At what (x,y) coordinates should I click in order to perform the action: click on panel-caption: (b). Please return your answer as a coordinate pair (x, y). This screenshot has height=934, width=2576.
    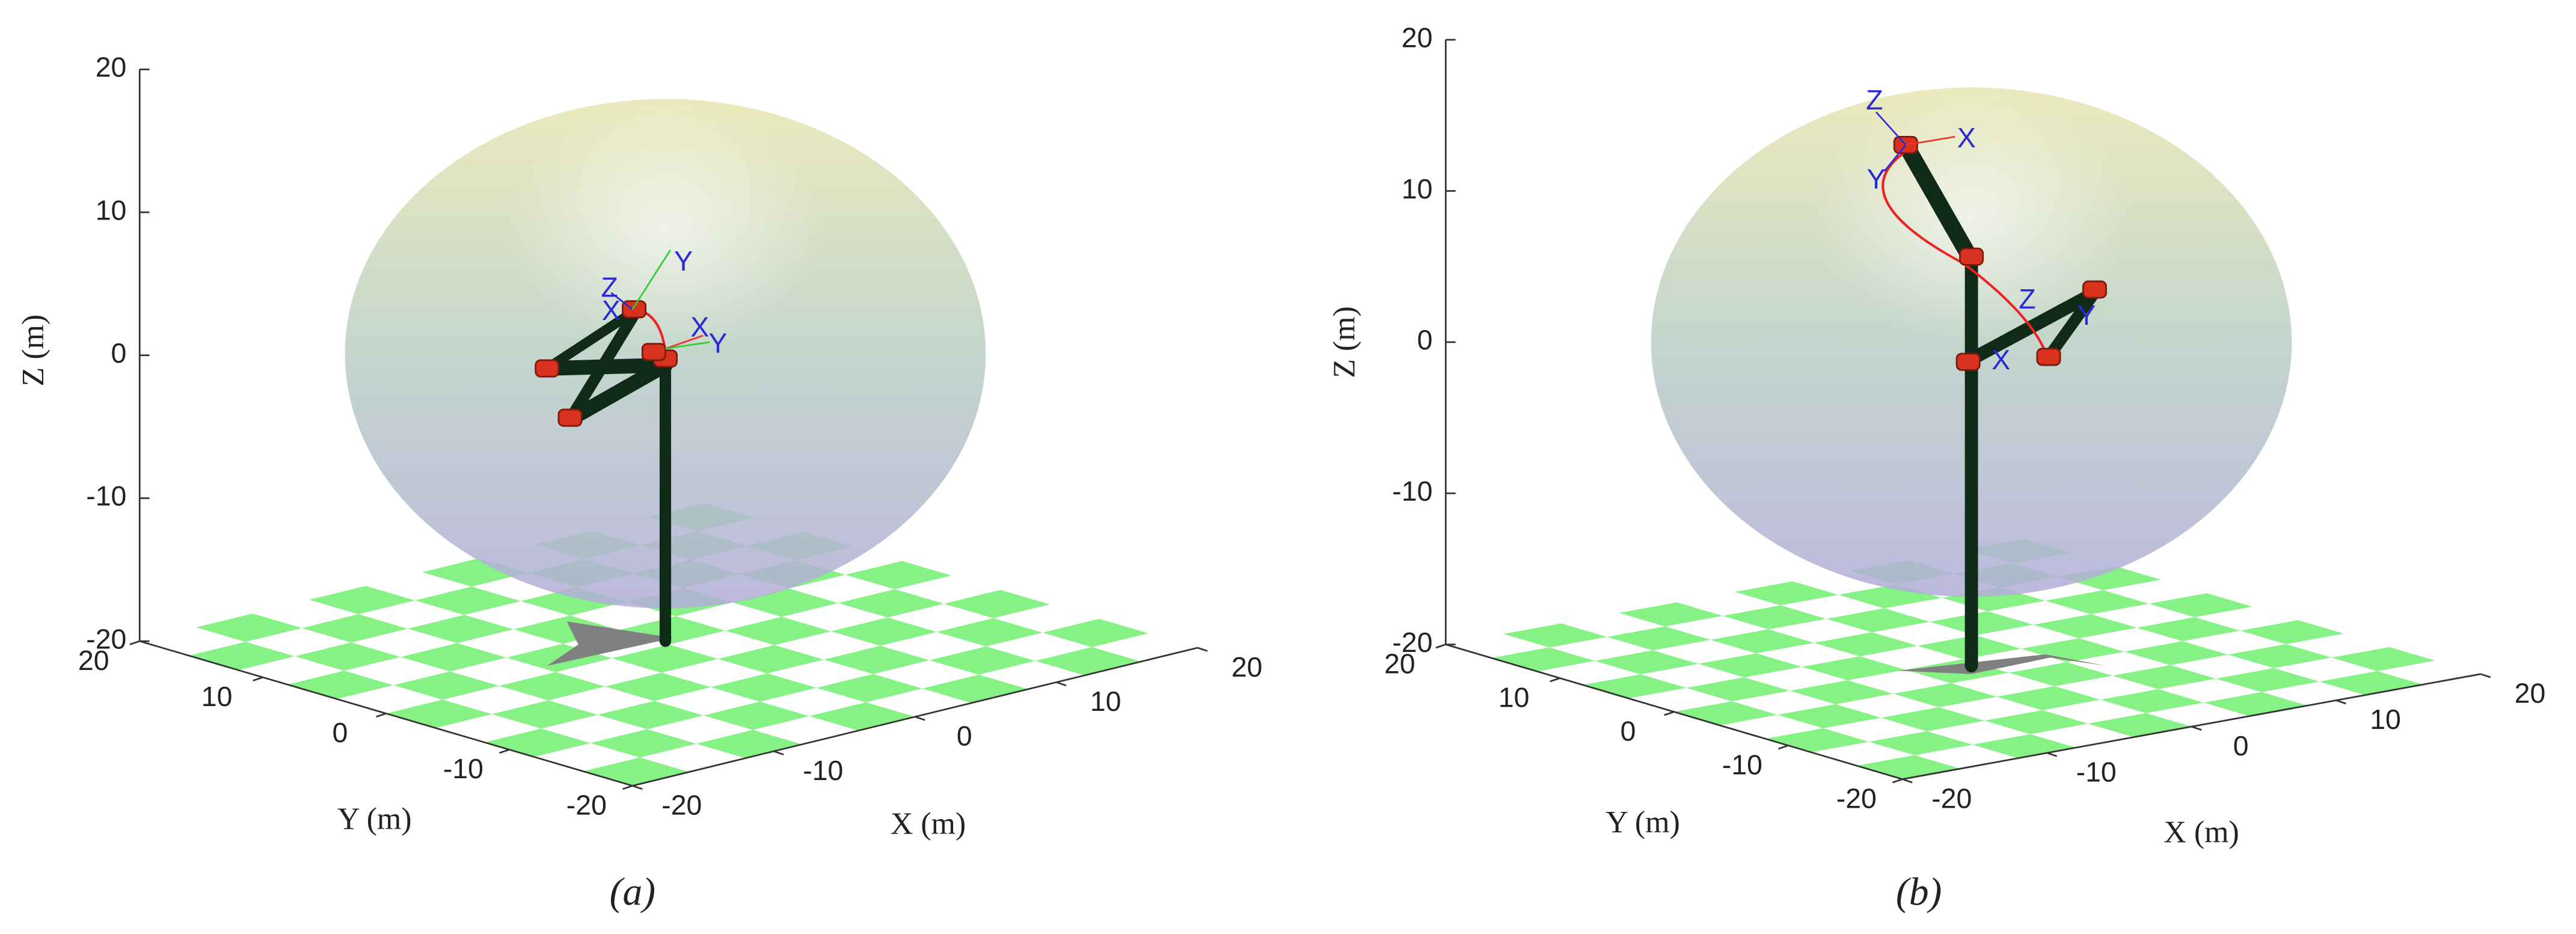
    Looking at the image, I should click on (1919, 892).